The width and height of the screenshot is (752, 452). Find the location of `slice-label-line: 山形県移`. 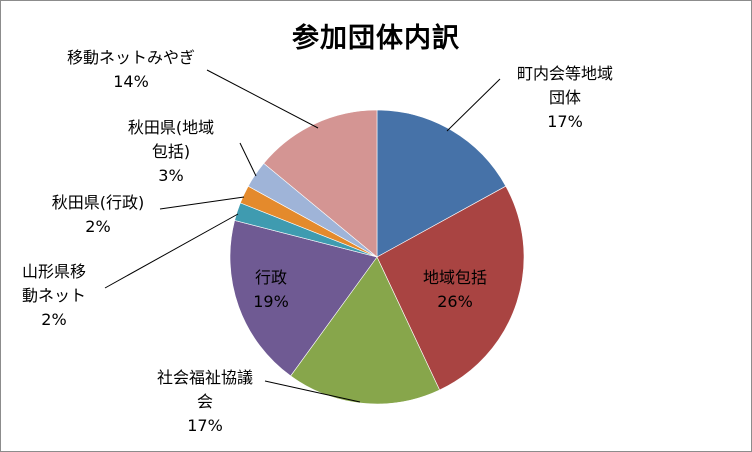

slice-label-line: 山形県移 is located at coordinates (54, 271).